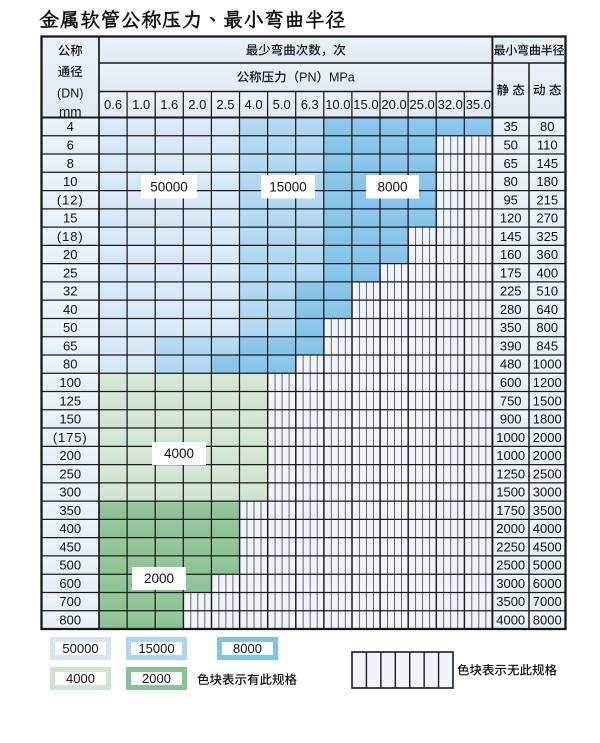 The width and height of the screenshot is (600, 743). Describe the element at coordinates (169, 104) in the screenshot. I see `svg-text: 1.6` at that location.